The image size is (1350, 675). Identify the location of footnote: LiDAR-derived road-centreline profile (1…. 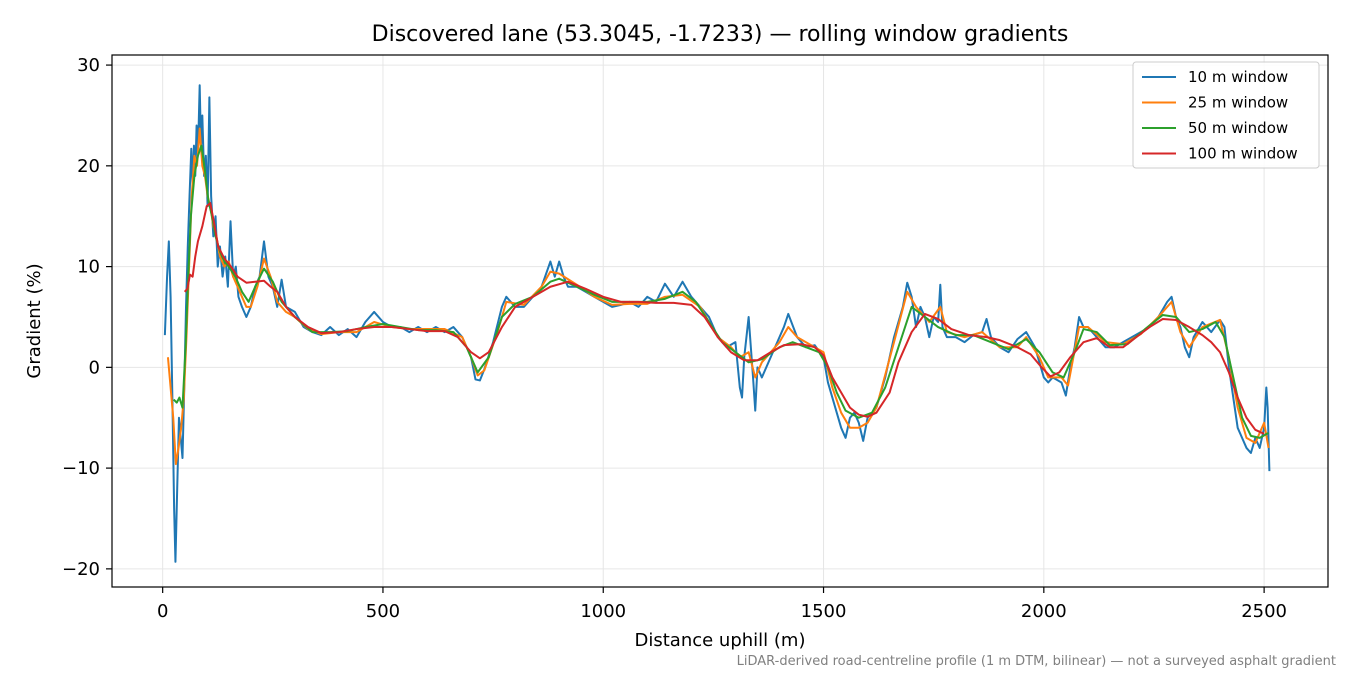
(1036, 661).